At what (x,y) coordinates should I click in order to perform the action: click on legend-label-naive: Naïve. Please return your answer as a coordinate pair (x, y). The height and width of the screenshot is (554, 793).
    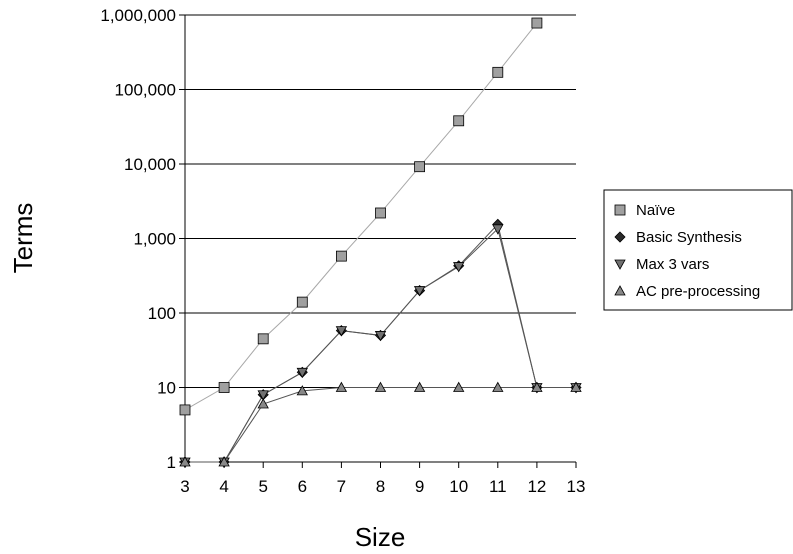
    Looking at the image, I should click on (655, 210).